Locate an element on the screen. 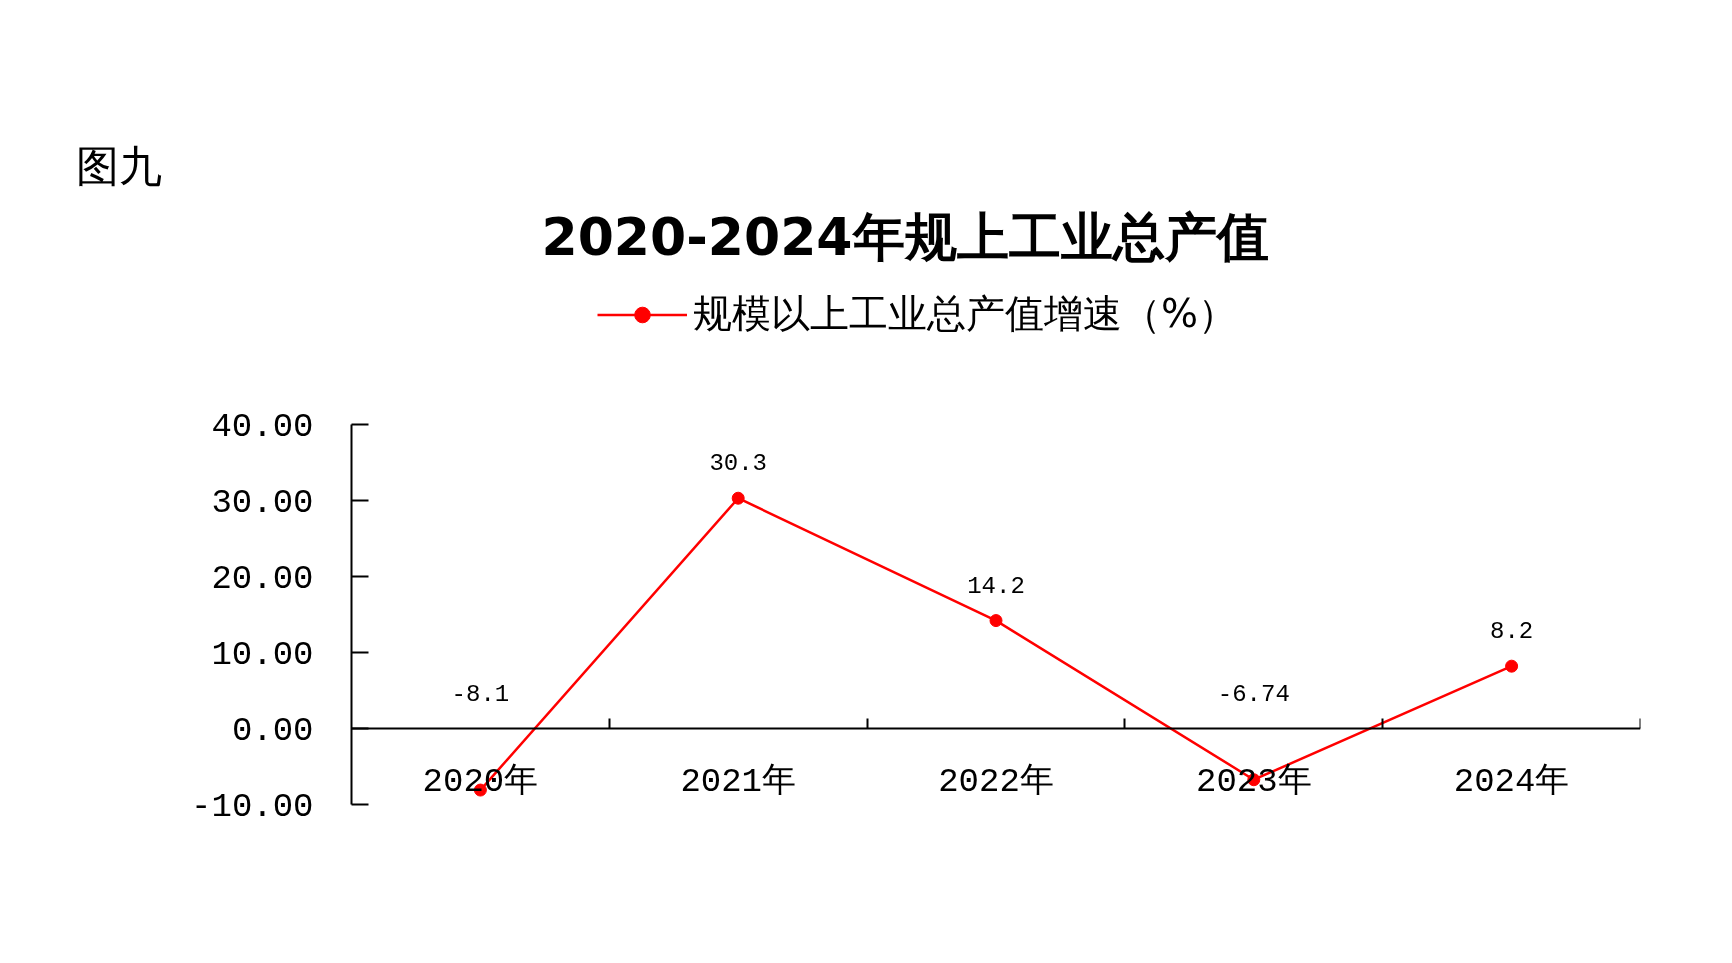 Image resolution: width=1732 pixels, height=963 pixels. x-tick-label: 2023年 is located at coordinates (1253, 781).